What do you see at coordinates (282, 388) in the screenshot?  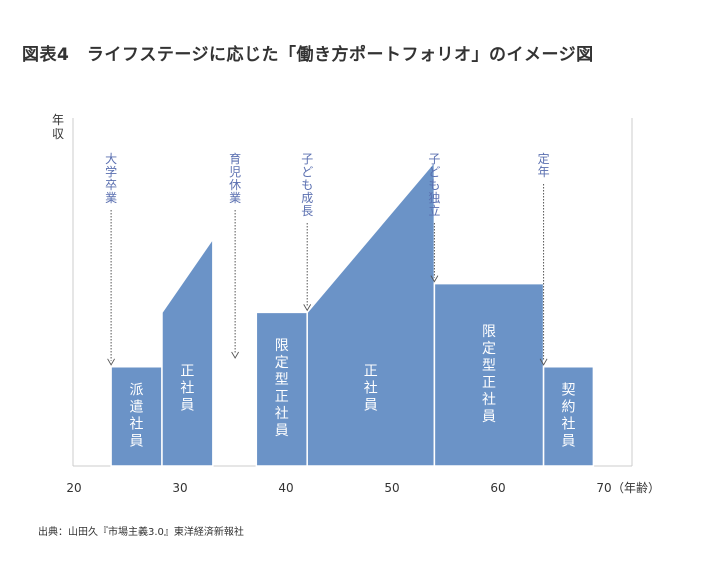 I see `segment-label-2: 限定型正社員` at bounding box center [282, 388].